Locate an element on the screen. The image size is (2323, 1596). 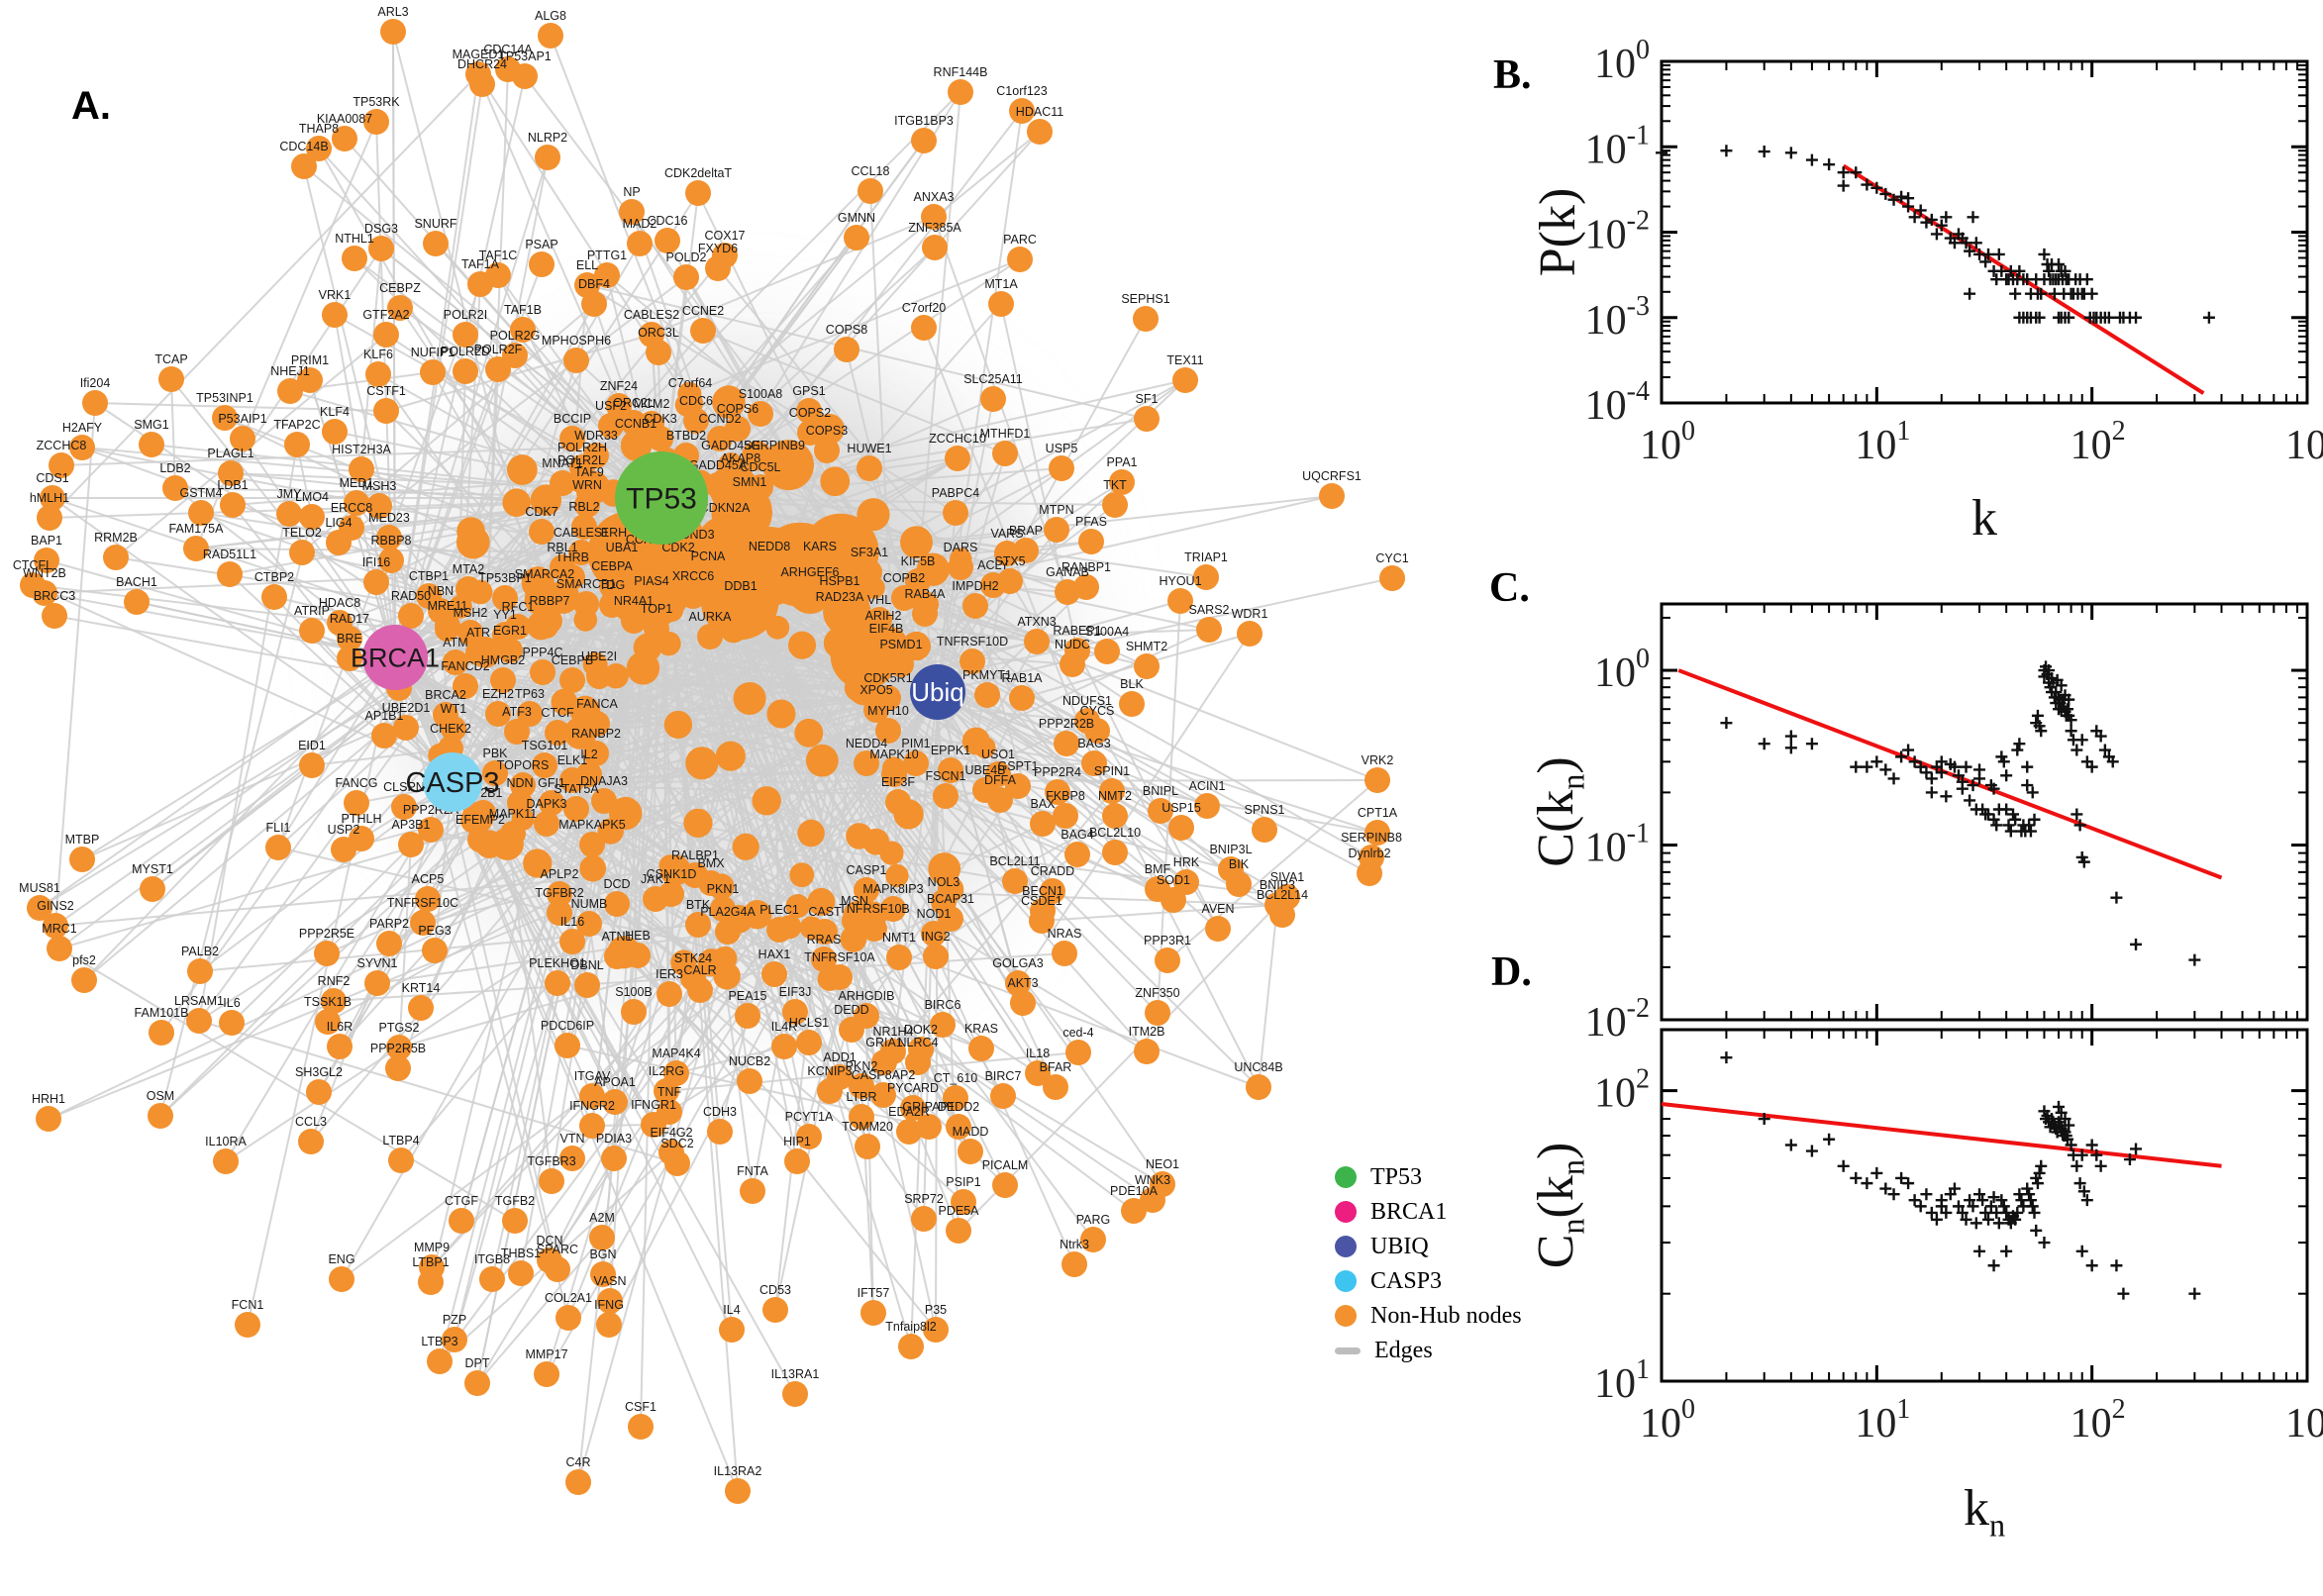
gene-label: PDE5A is located at coordinates (959, 1211).